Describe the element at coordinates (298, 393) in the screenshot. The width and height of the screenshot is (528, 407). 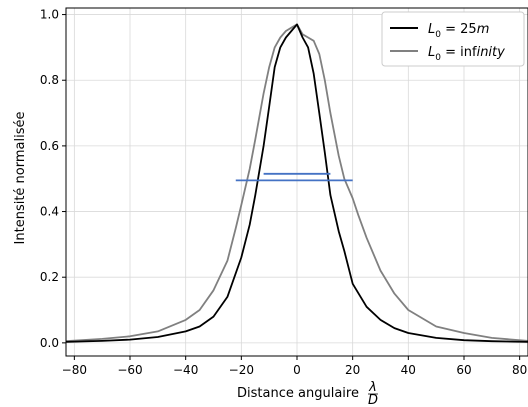
I see `x-axis-label: Distance angulaire` at that location.